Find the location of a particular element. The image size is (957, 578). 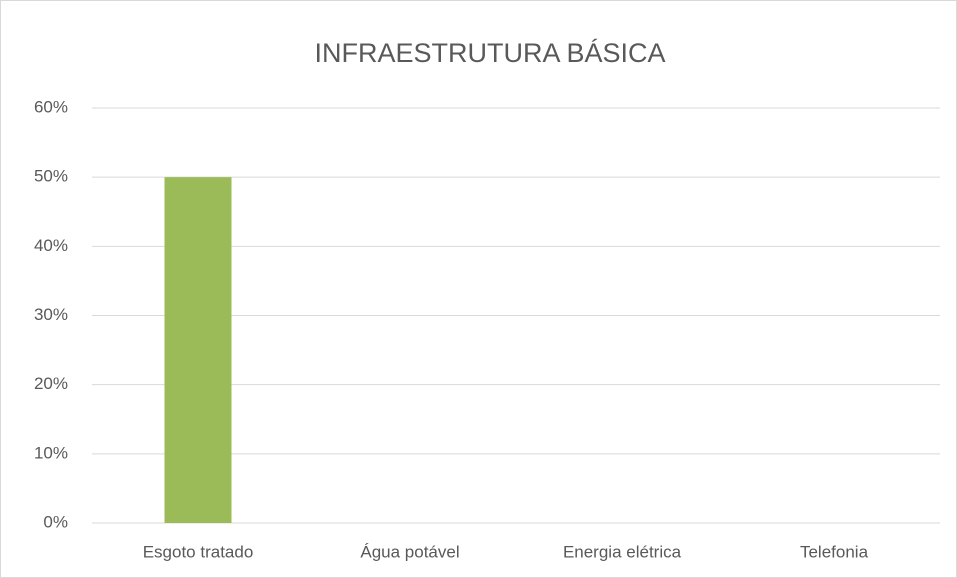

bar is located at coordinates (198, 350).